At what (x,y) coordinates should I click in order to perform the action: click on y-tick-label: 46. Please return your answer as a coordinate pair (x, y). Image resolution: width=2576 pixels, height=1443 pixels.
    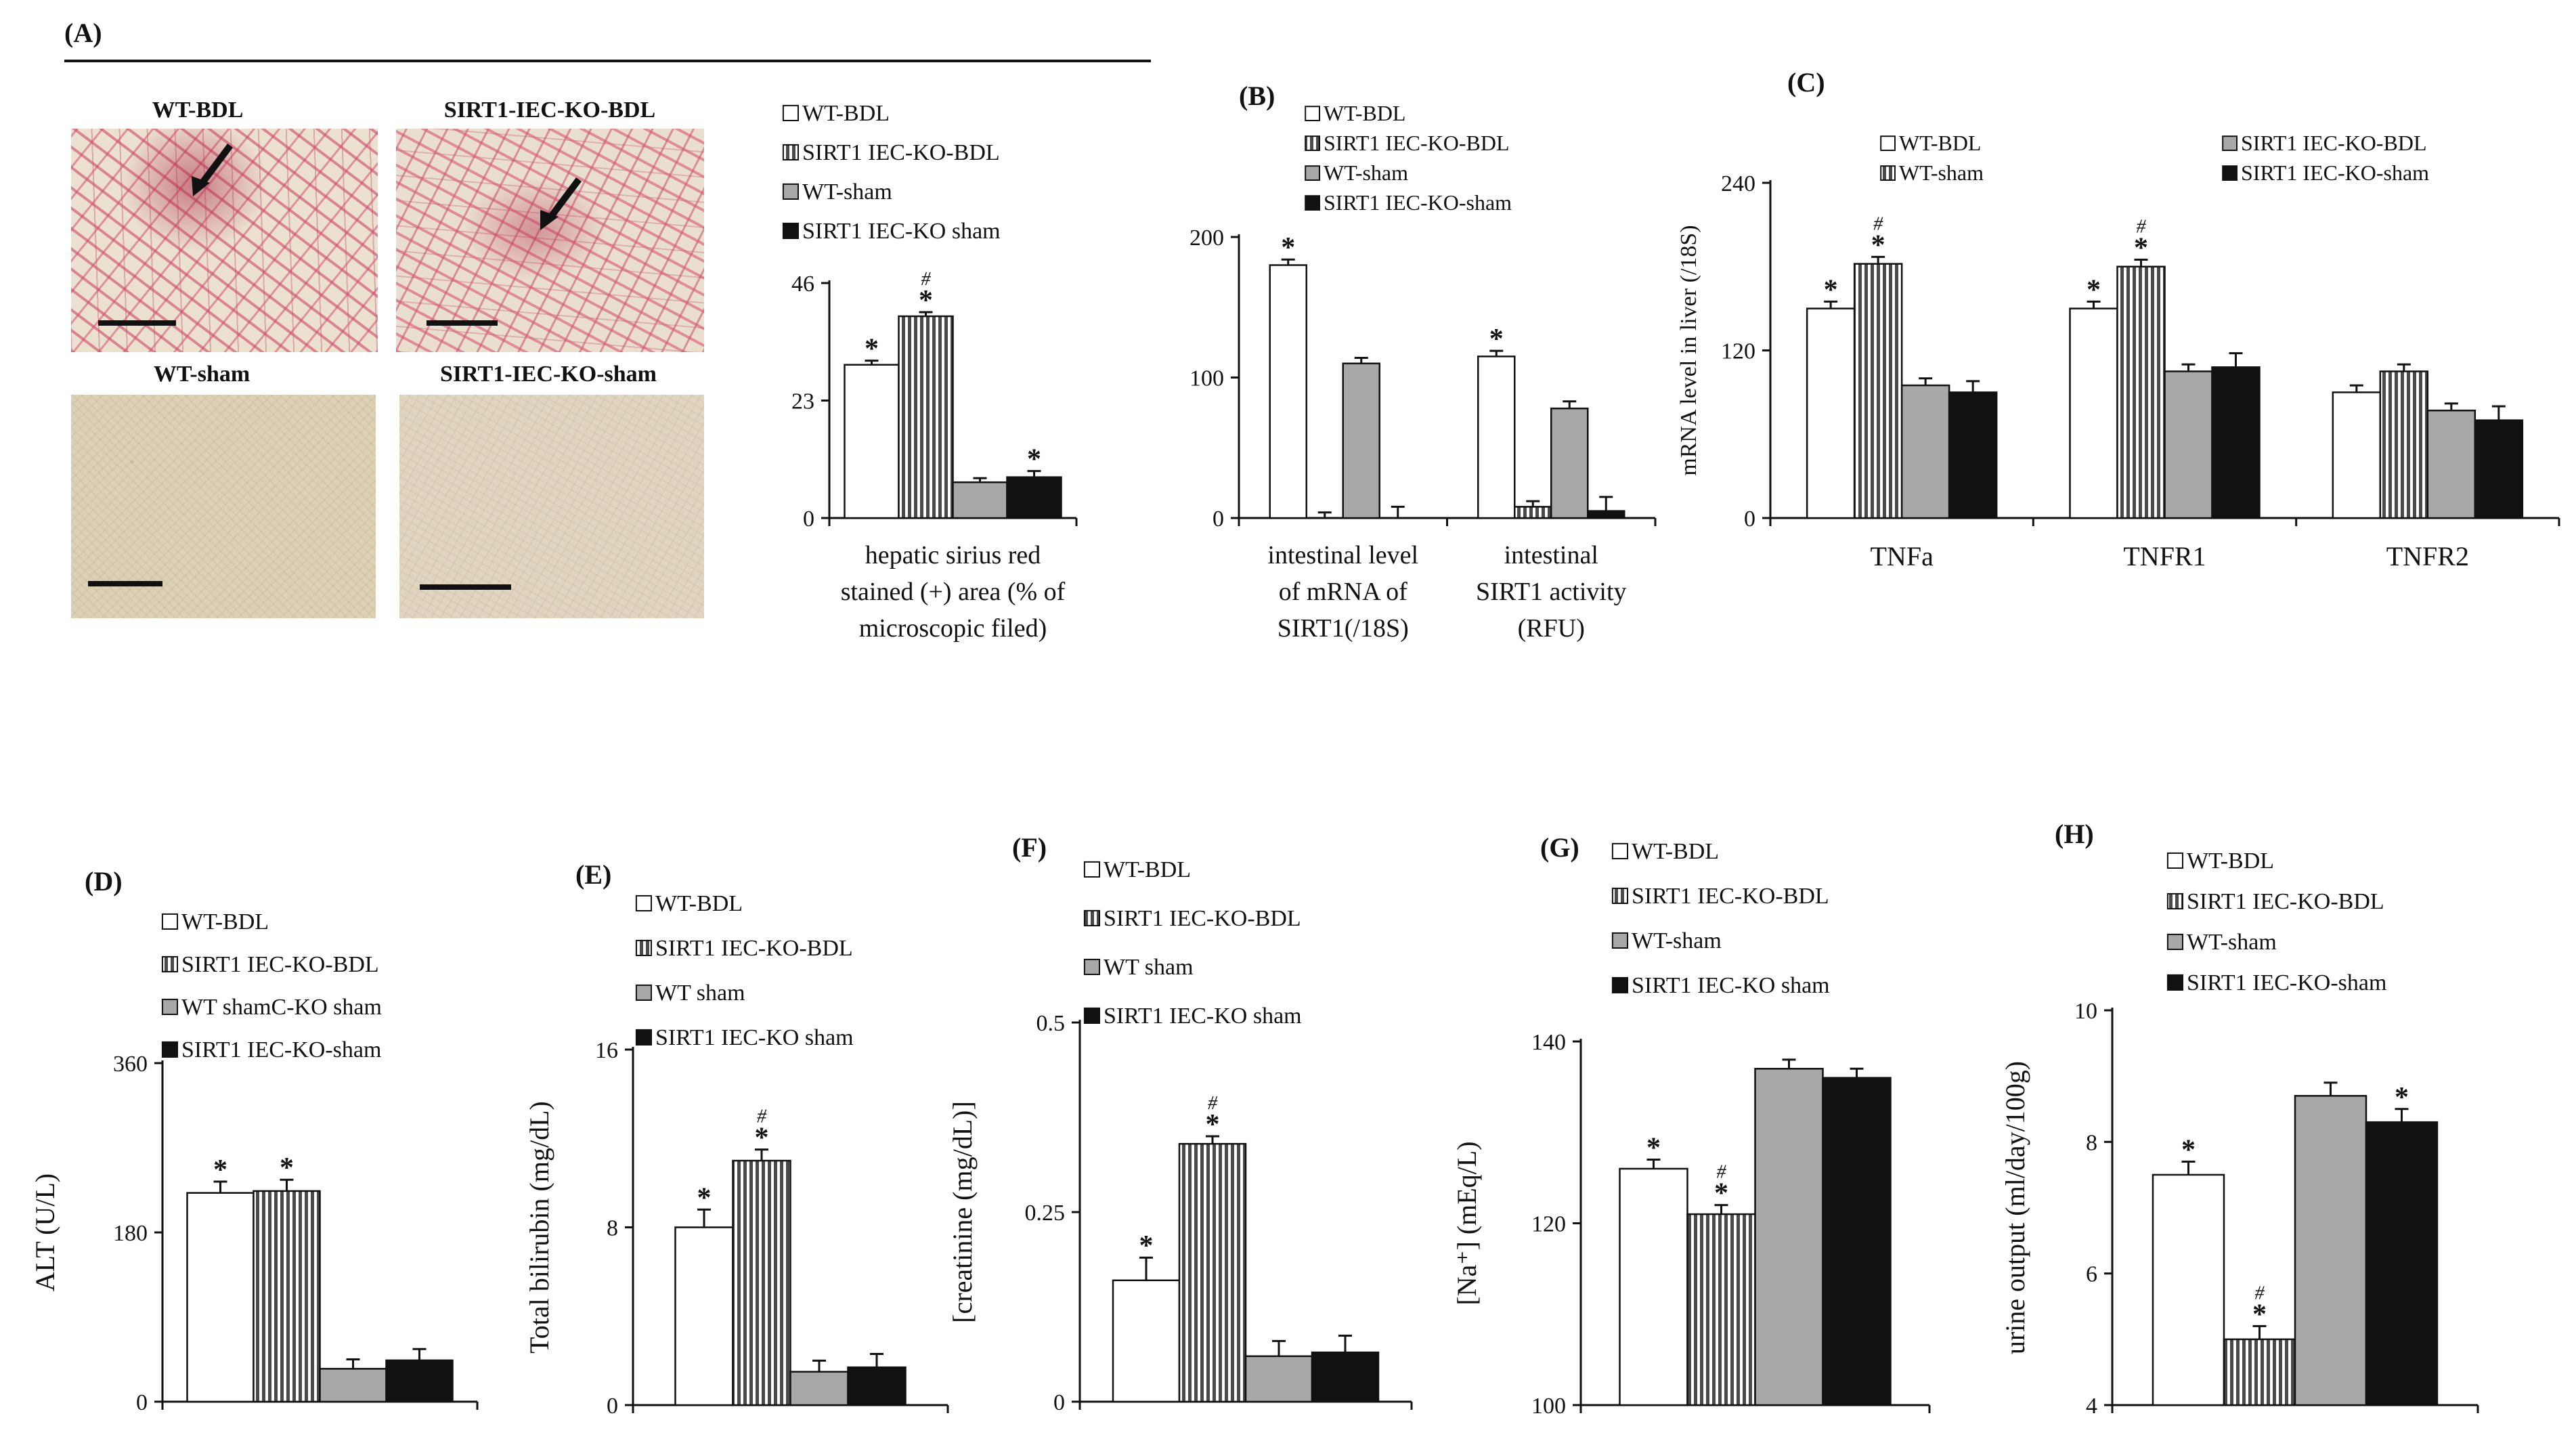
    Looking at the image, I should click on (802, 285).